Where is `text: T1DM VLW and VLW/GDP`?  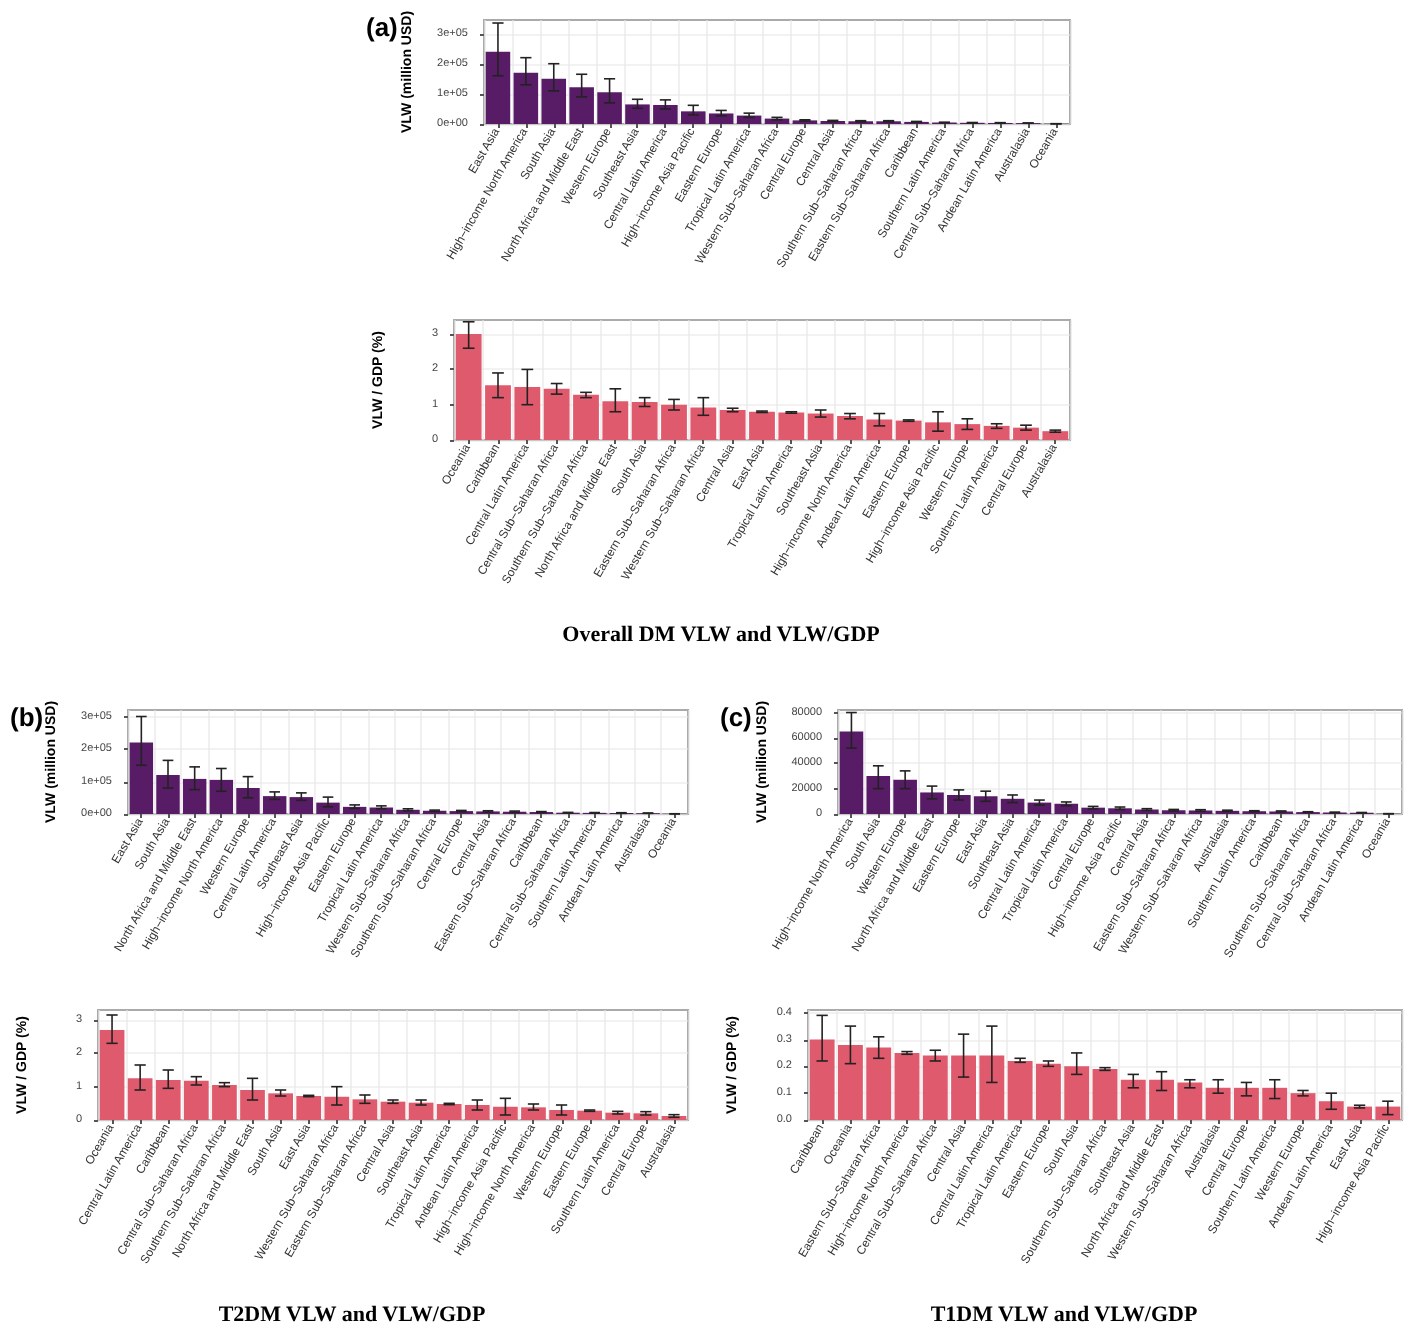
text: T1DM VLW and VLW/GDP is located at coordinates (1064, 1315).